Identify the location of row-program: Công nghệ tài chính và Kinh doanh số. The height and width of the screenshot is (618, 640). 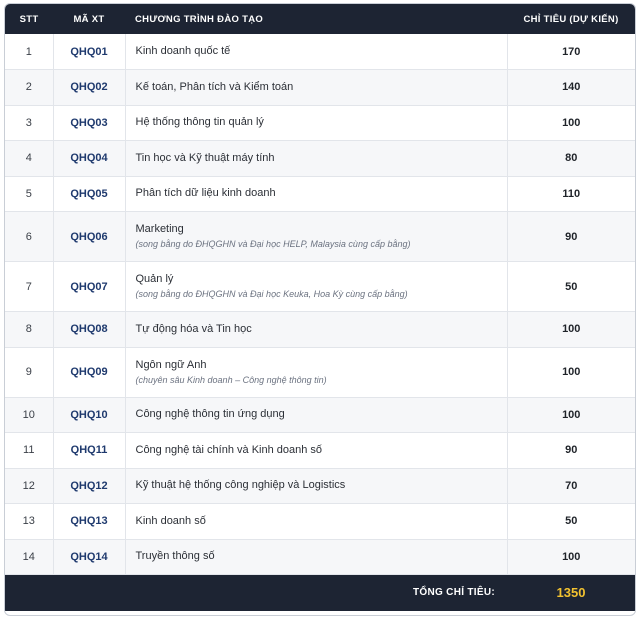
(316, 450).